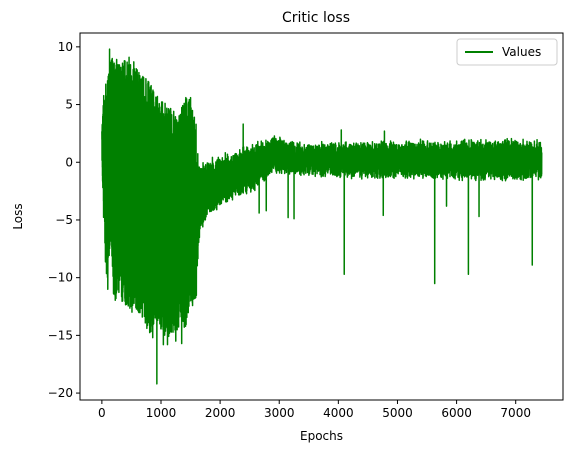 The width and height of the screenshot is (574, 453). Describe the element at coordinates (69, 162) in the screenshot. I see `y-tick-label: 0` at that location.